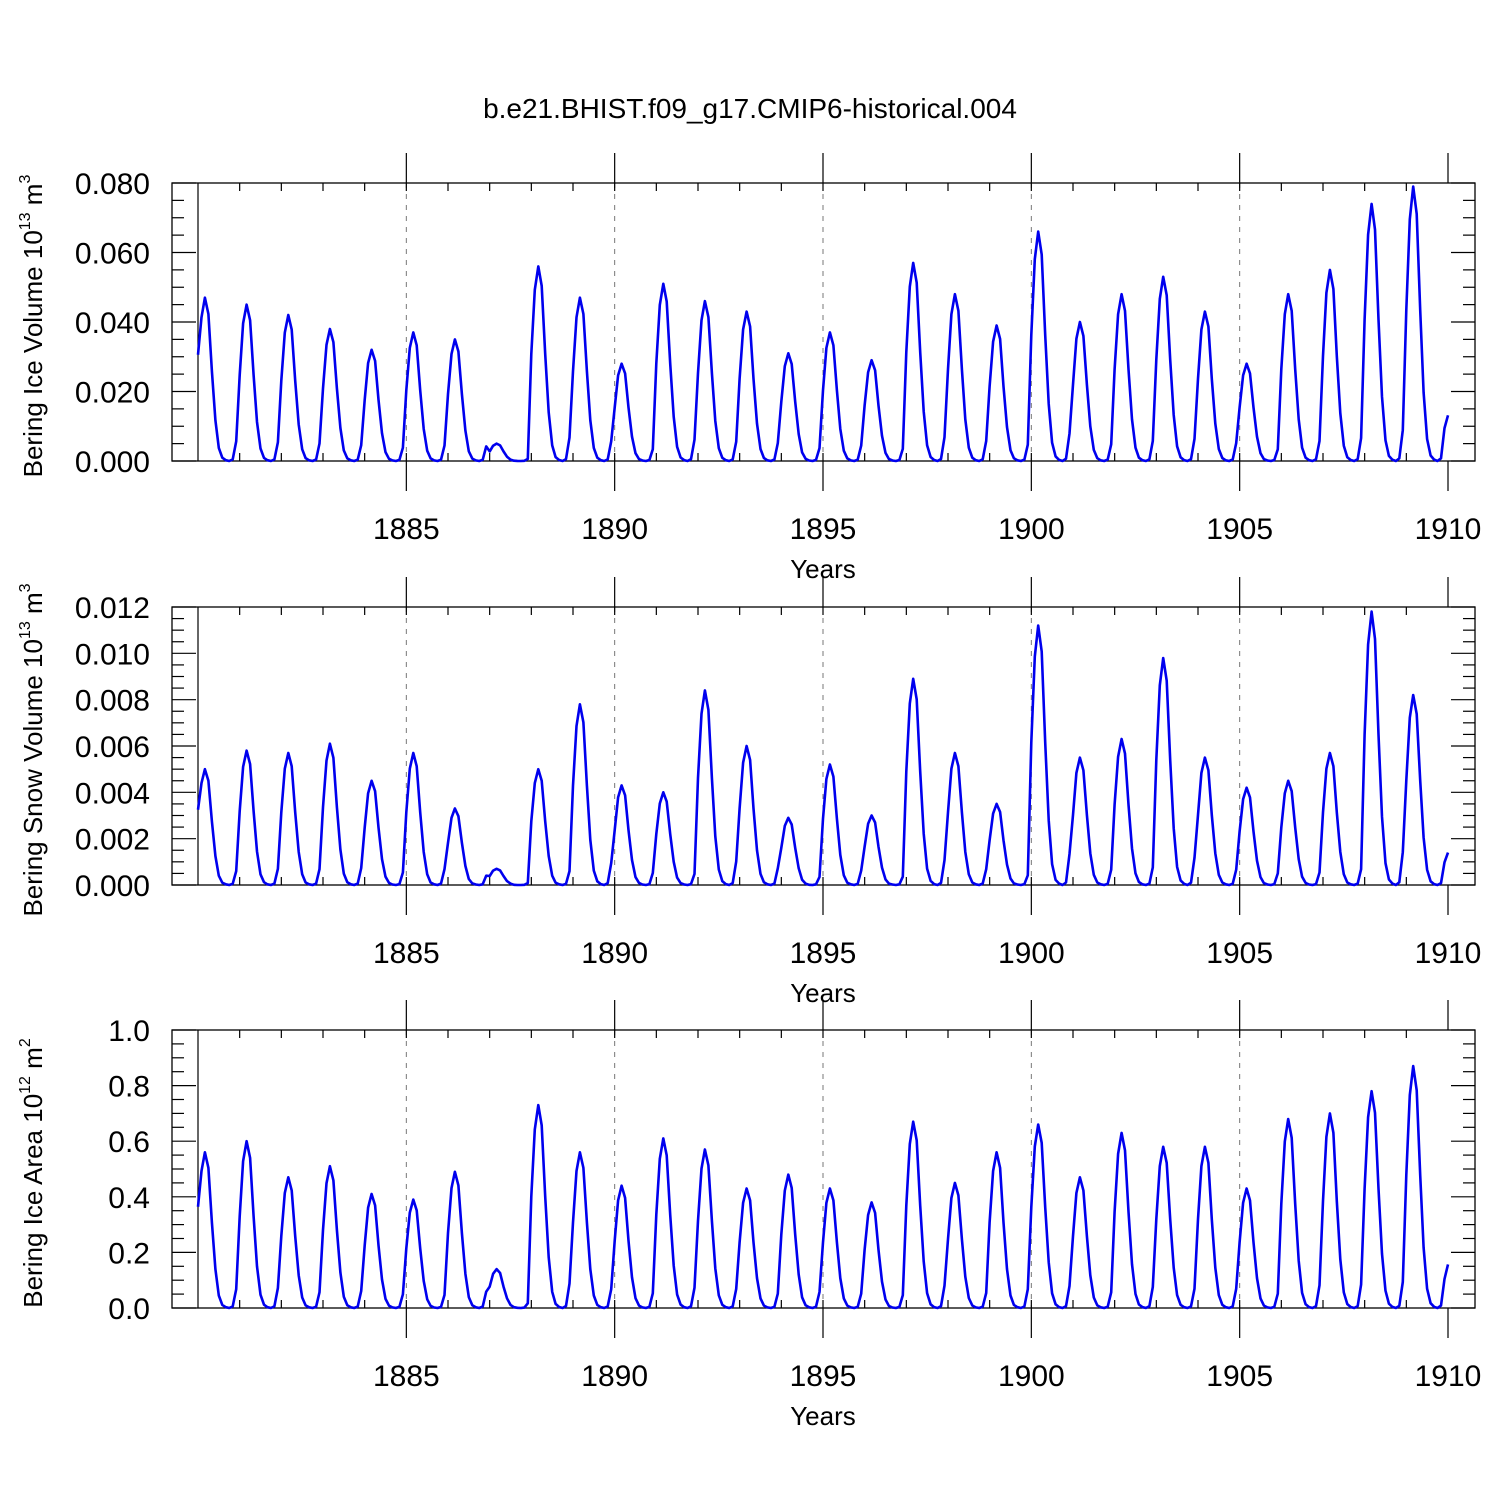 The image size is (1500, 1500). Describe the element at coordinates (129, 1253) in the screenshot. I see `y-tick-label: 0.2` at that location.